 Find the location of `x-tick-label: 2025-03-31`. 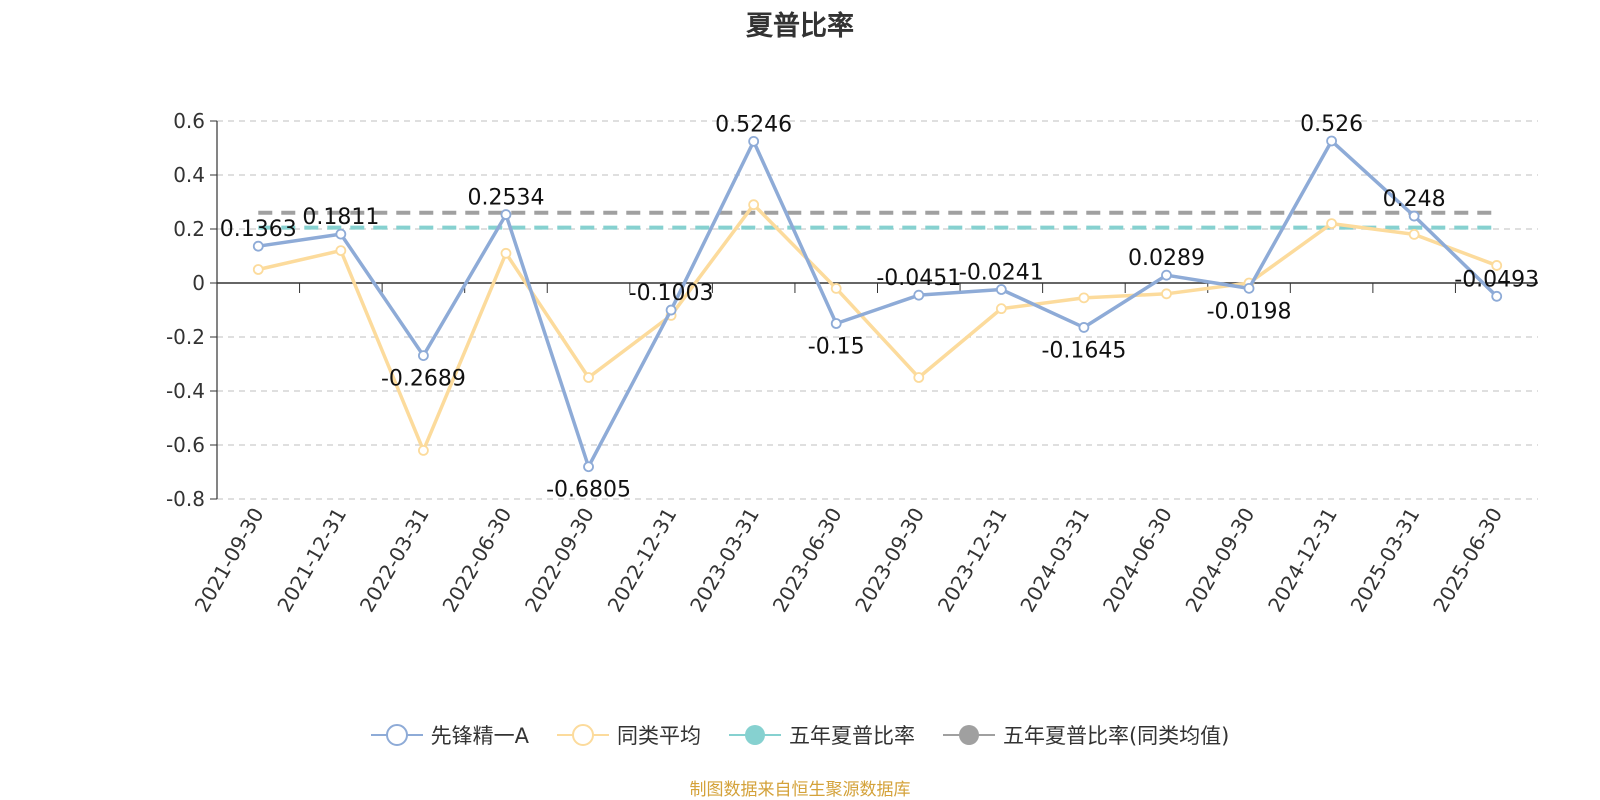

x-tick-label: 2025-03-31 is located at coordinates (1385, 560).